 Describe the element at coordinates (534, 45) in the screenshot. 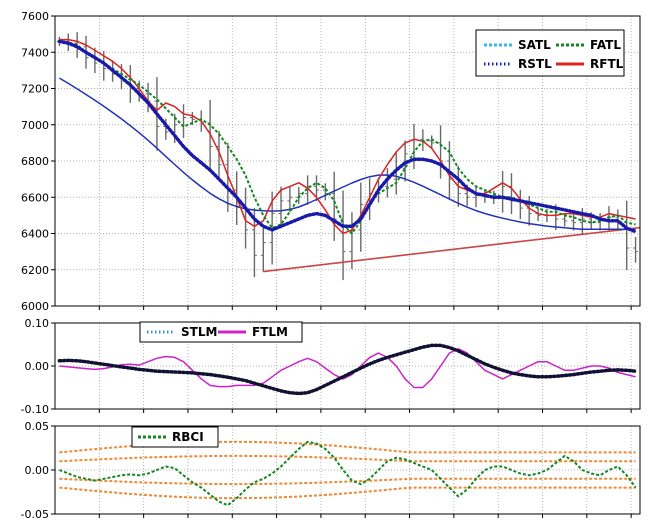

I see `legend-label-satl: SATL` at that location.